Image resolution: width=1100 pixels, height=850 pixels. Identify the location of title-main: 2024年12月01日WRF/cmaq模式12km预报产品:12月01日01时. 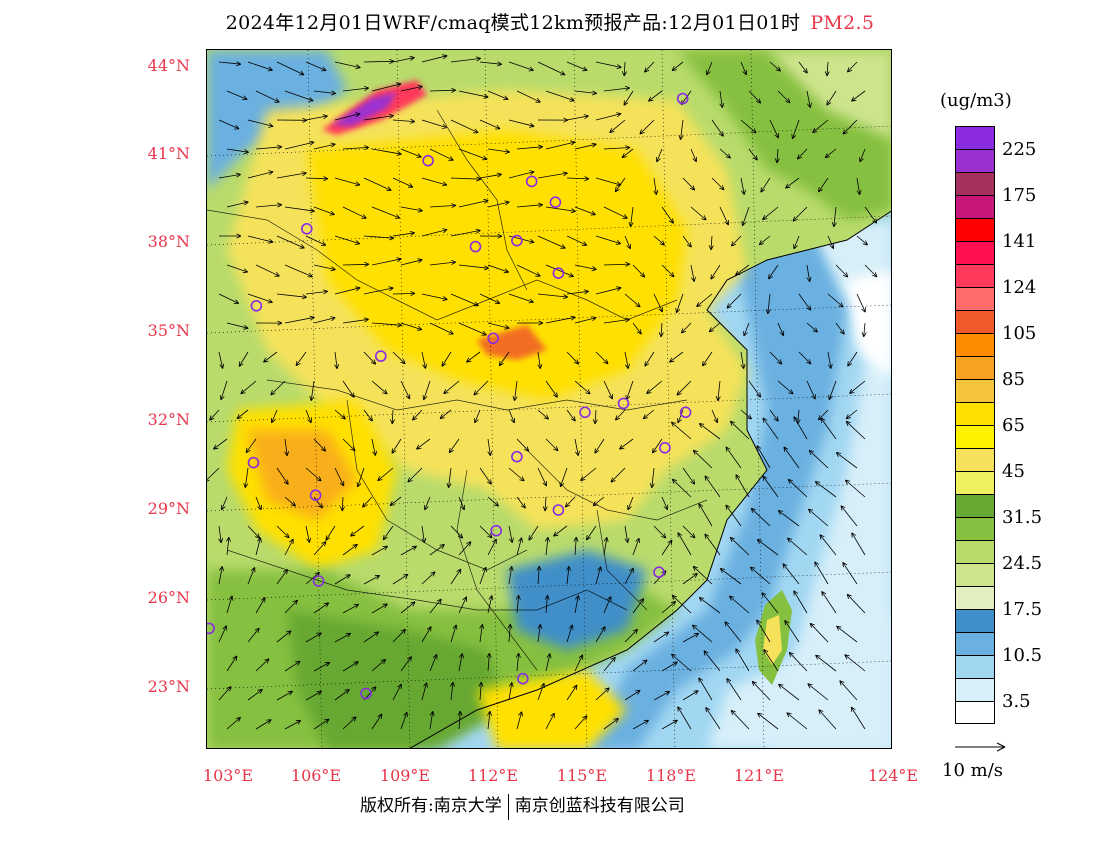
(513, 23).